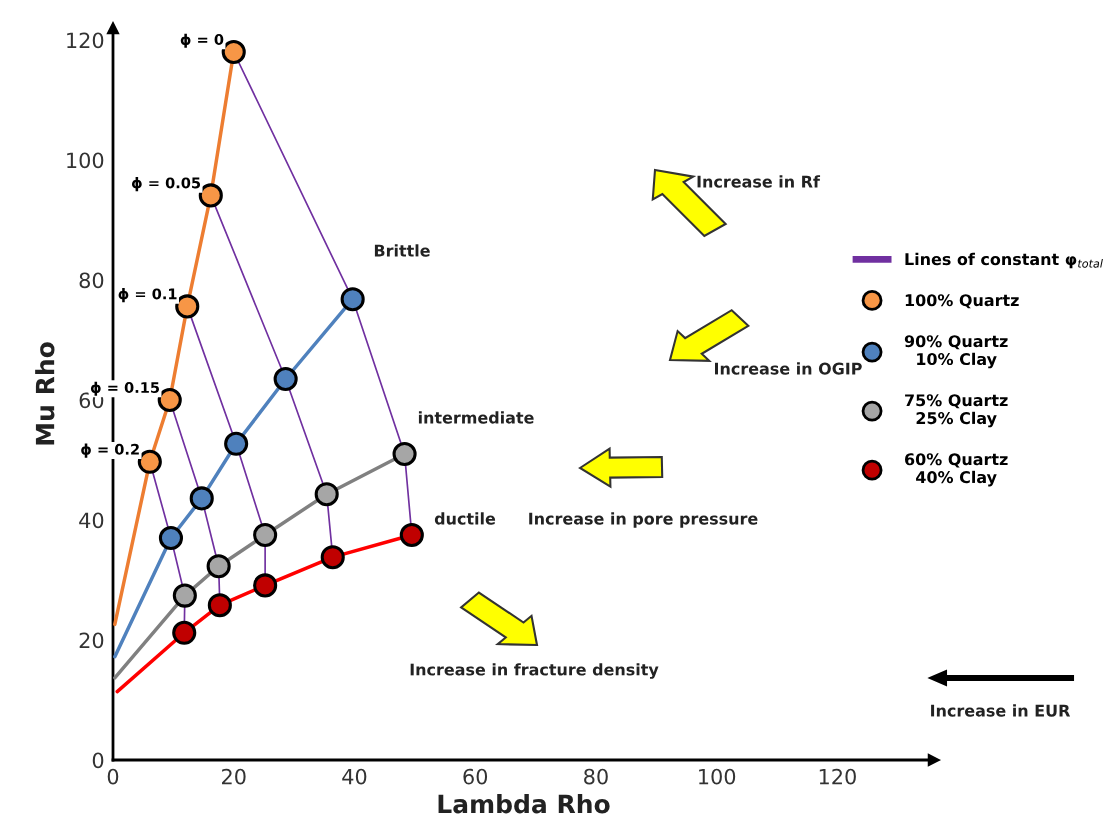 The image size is (1119, 840). What do you see at coordinates (759, 181) in the screenshot?
I see `annotation: Increase in Rf` at bounding box center [759, 181].